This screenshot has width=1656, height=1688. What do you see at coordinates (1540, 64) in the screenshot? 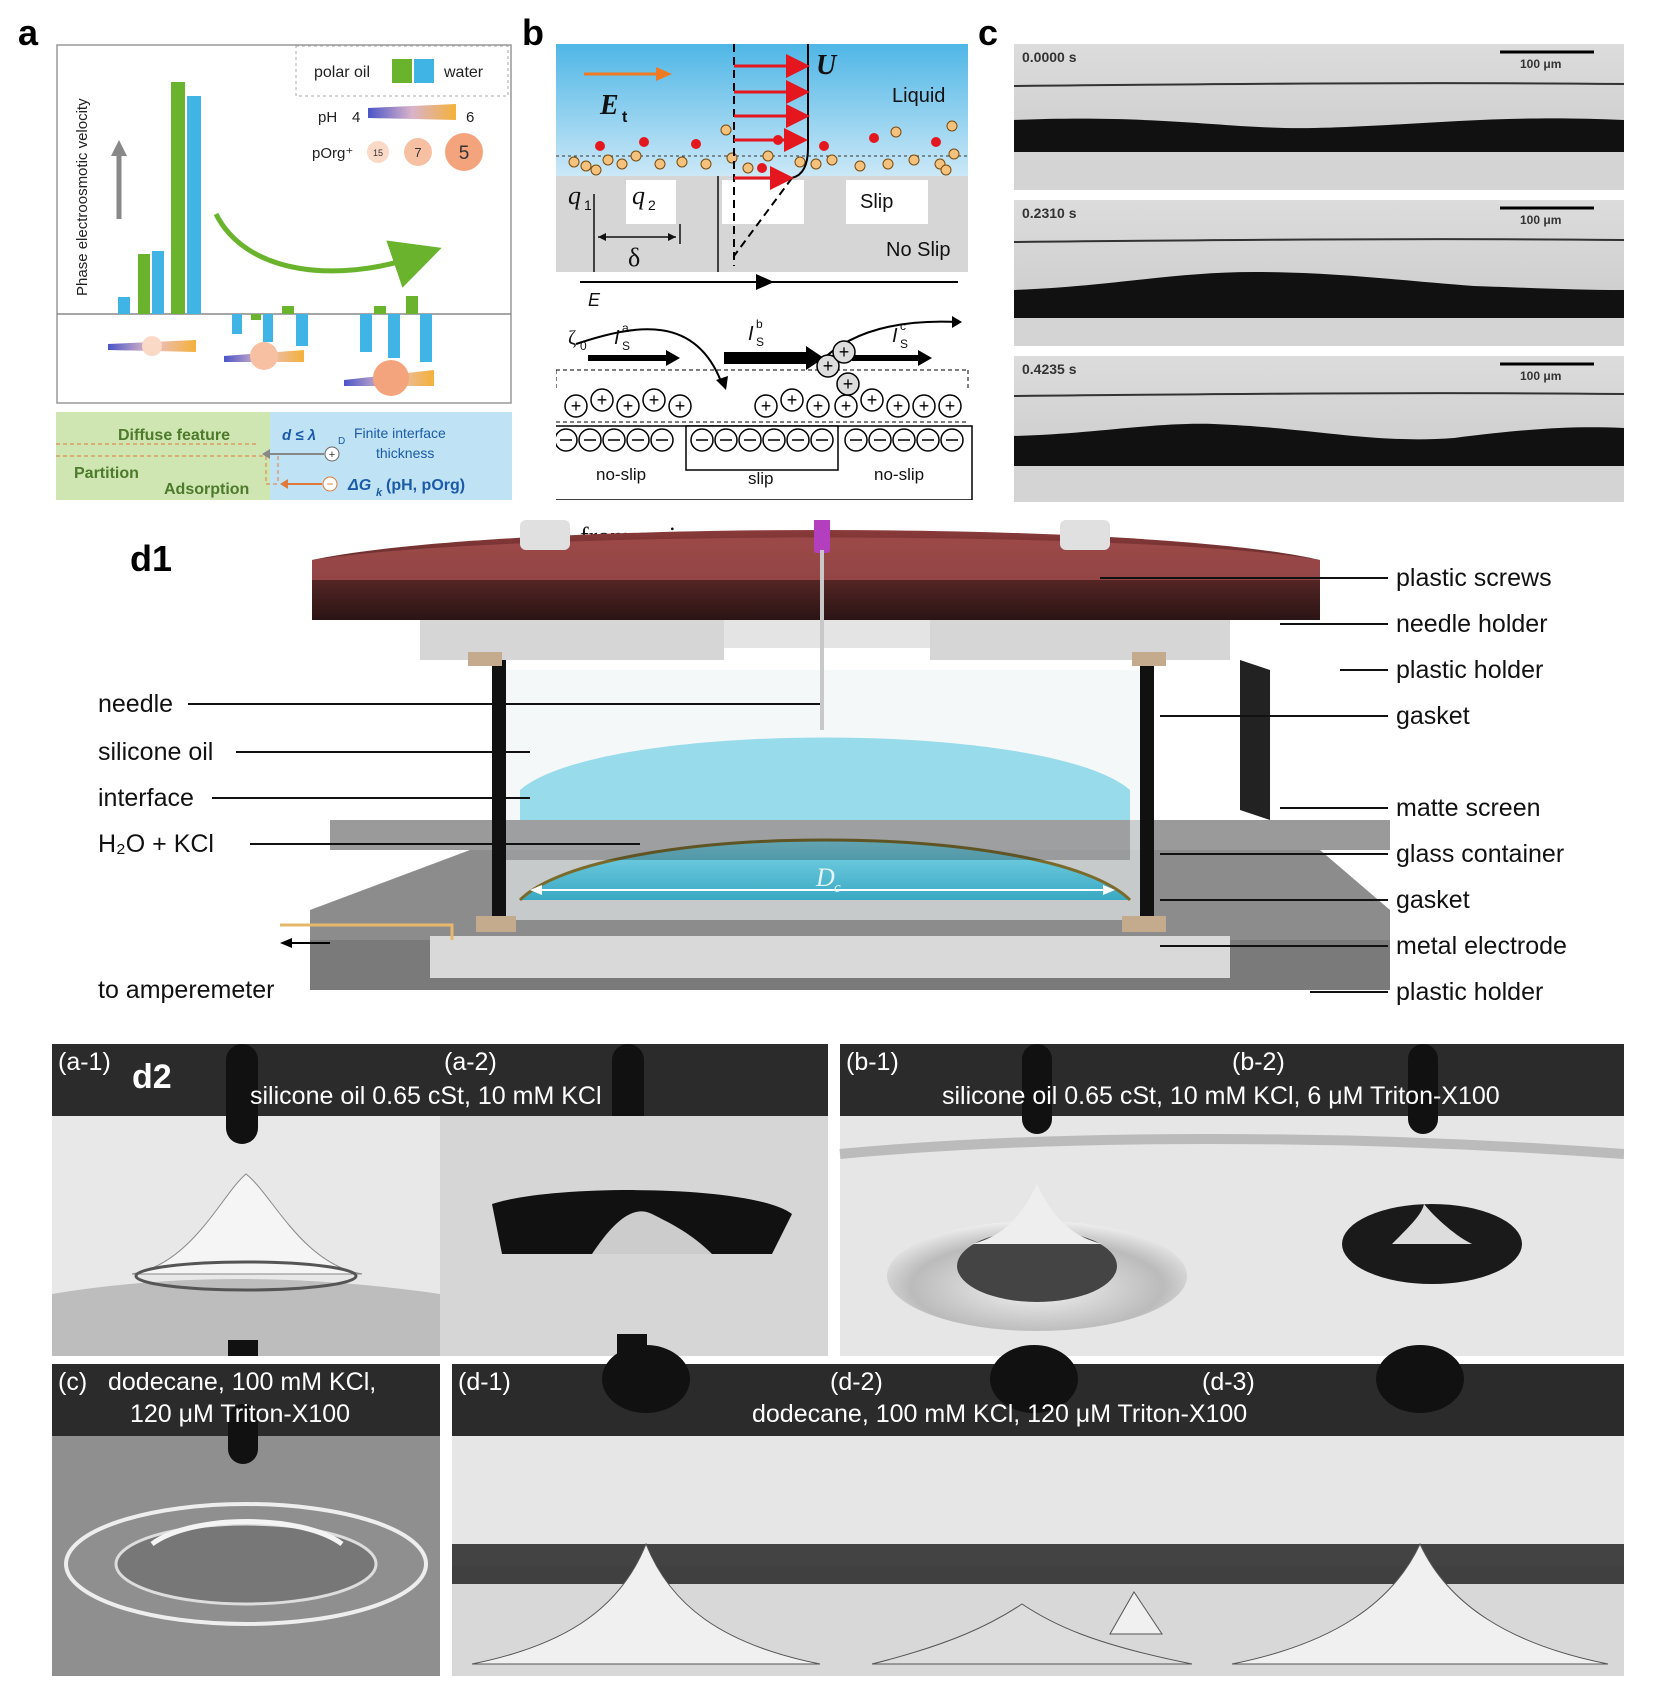
I see `frame-1-scale: 100 μm` at bounding box center [1540, 64].